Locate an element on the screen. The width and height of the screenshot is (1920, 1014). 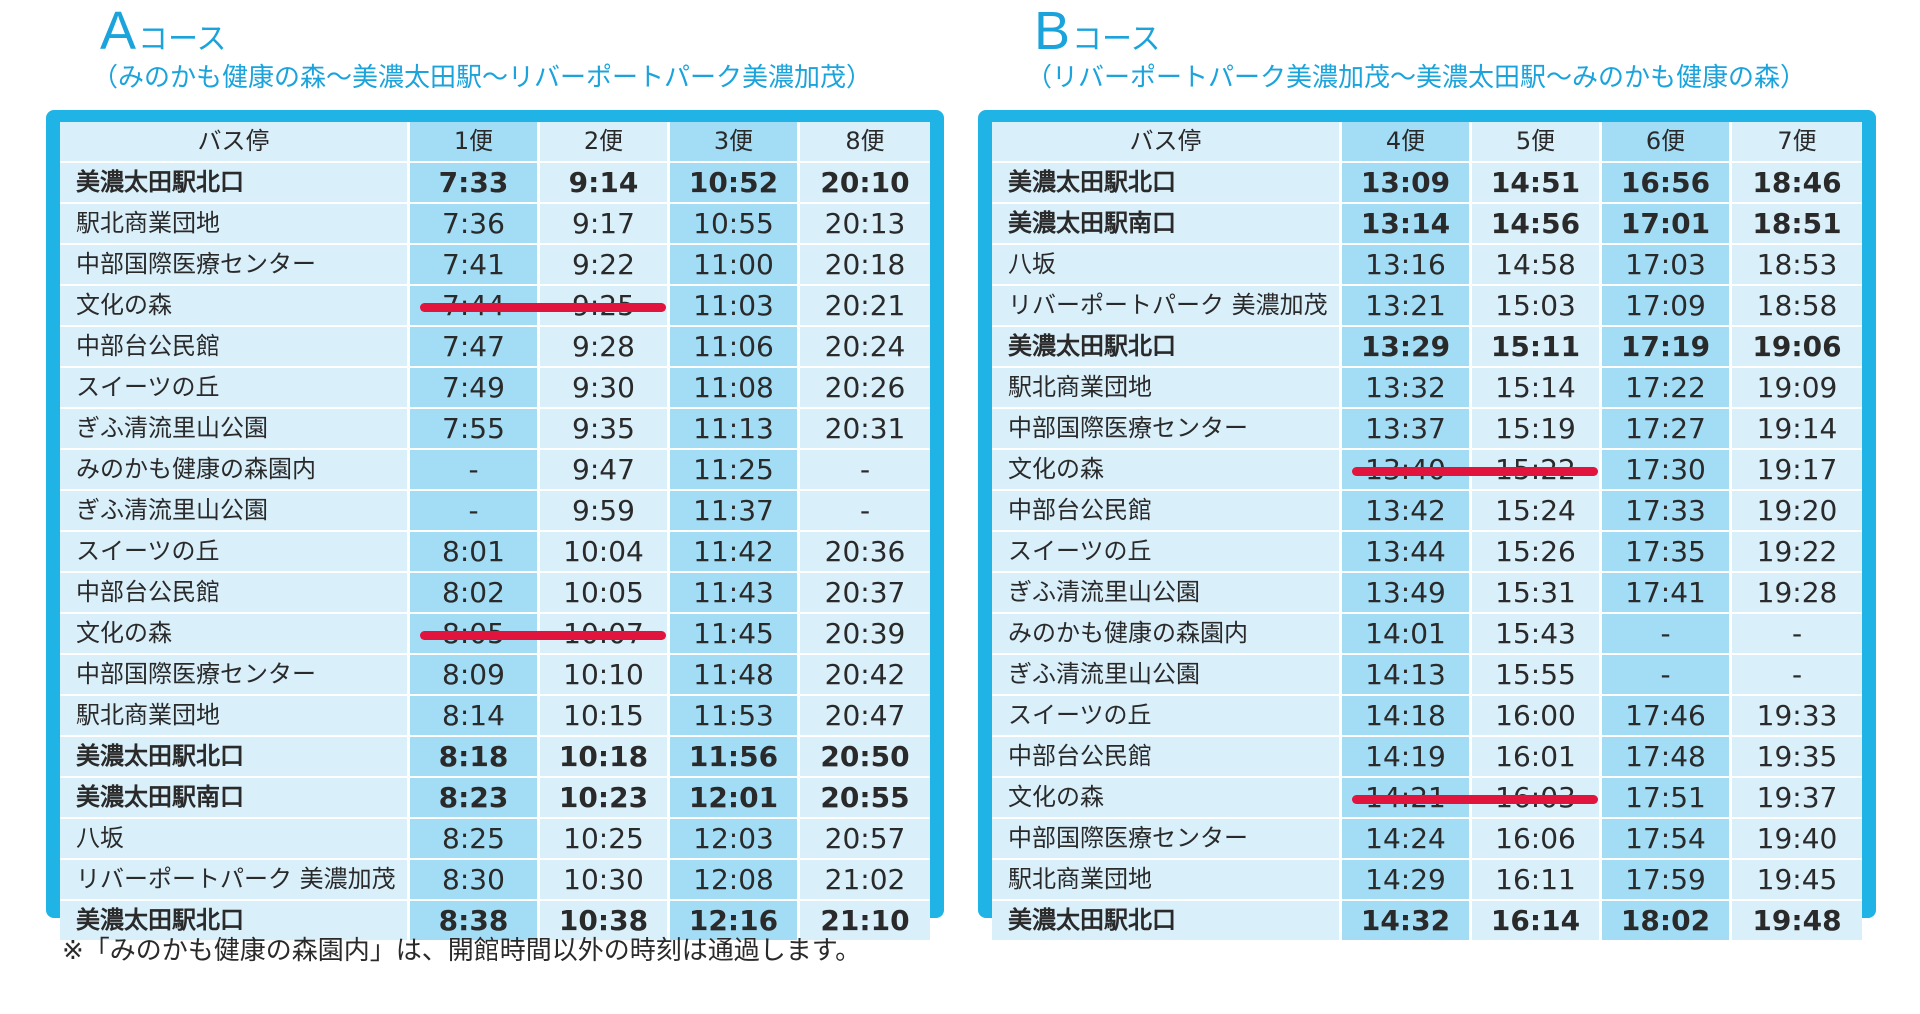
departure-time: 13:29 is located at coordinates (1407, 347).